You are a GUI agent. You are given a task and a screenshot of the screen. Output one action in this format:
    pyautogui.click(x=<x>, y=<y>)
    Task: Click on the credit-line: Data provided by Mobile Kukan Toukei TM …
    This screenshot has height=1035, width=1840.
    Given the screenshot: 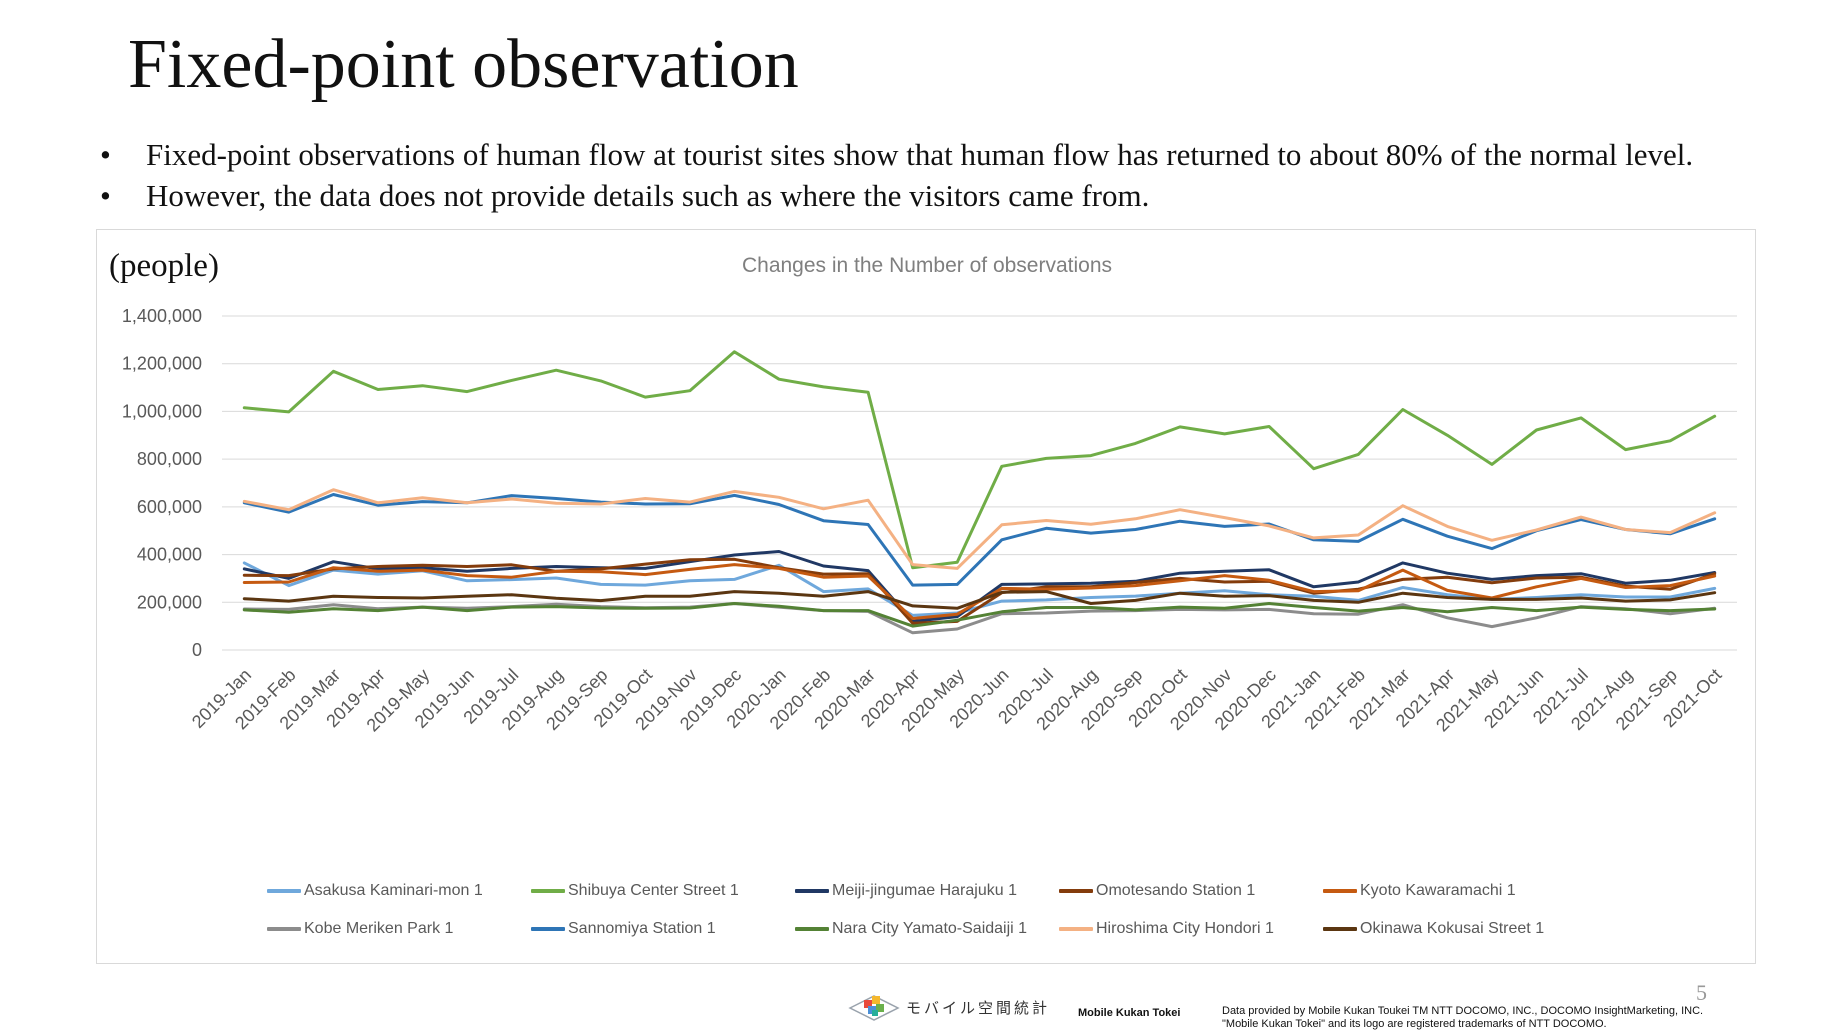 What is the action you would take?
    pyautogui.click(x=1463, y=1011)
    